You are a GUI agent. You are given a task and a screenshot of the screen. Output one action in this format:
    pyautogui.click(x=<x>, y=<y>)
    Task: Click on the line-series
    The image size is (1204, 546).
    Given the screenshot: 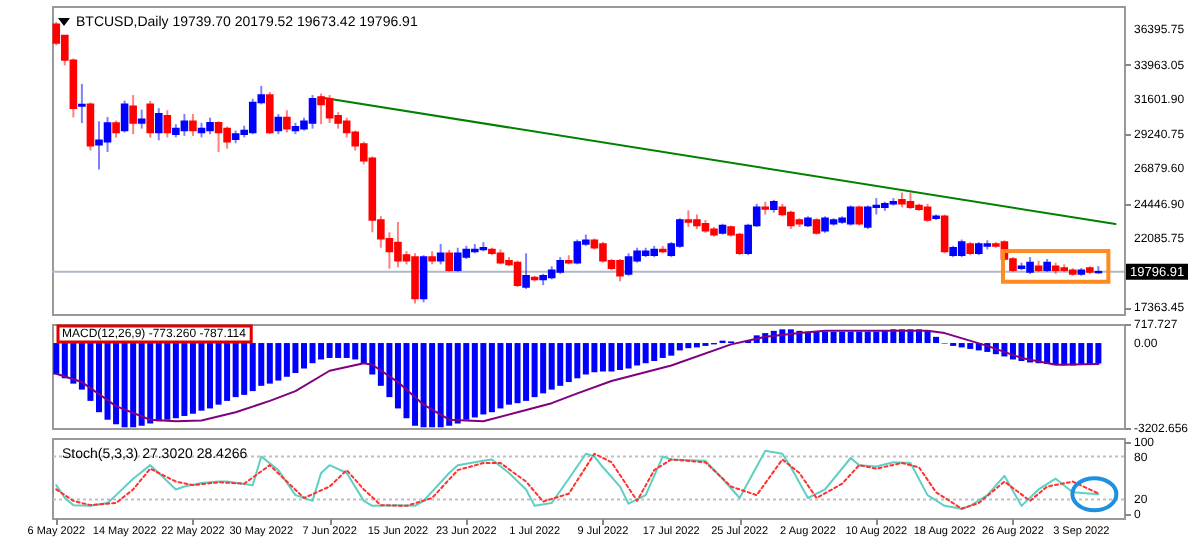 What is the action you would take?
    pyautogui.click(x=577, y=376)
    